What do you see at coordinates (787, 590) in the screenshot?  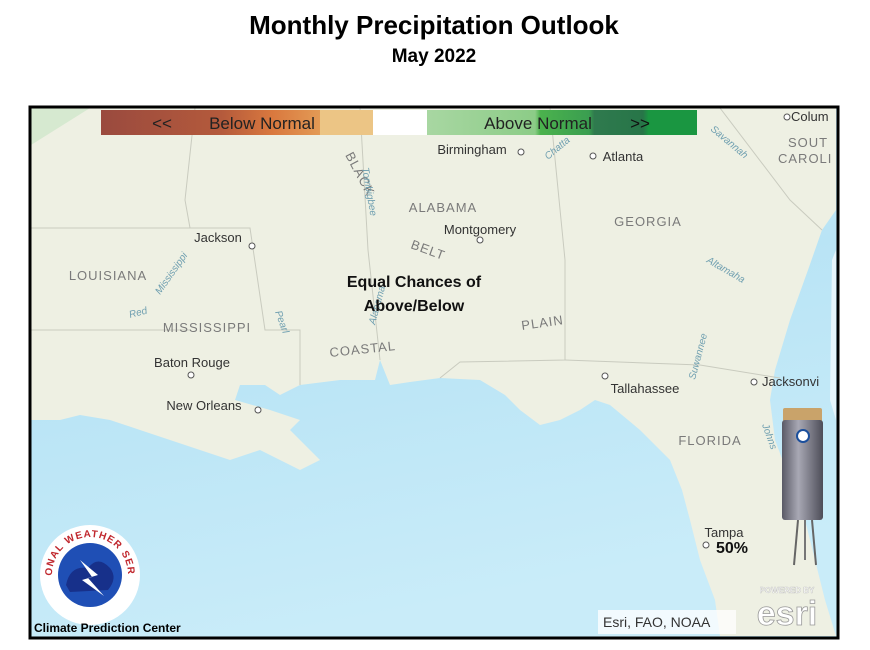 I see `esri-powered: POWERED BY` at bounding box center [787, 590].